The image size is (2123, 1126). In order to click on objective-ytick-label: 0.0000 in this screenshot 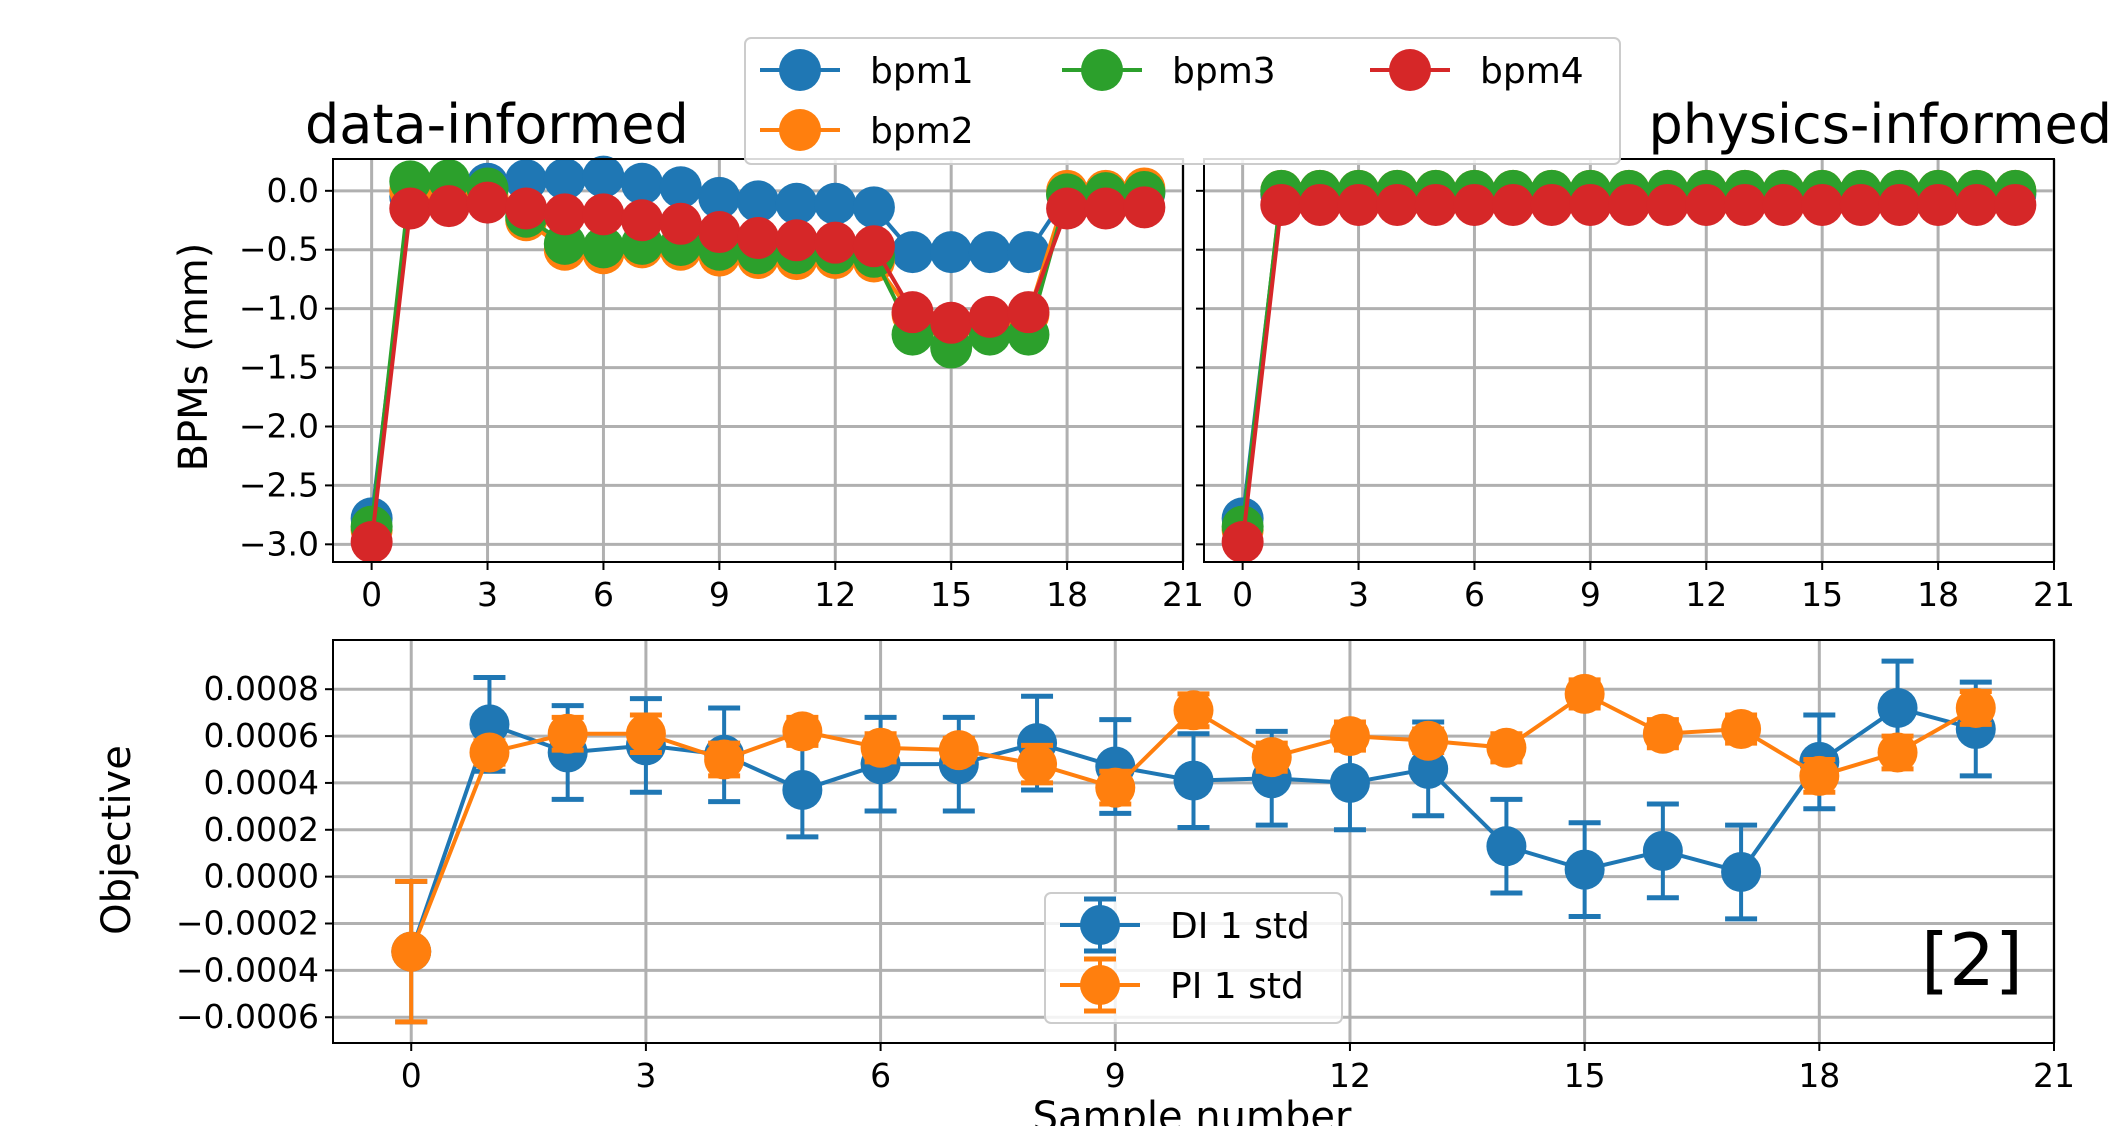, I will do `click(261, 876)`.